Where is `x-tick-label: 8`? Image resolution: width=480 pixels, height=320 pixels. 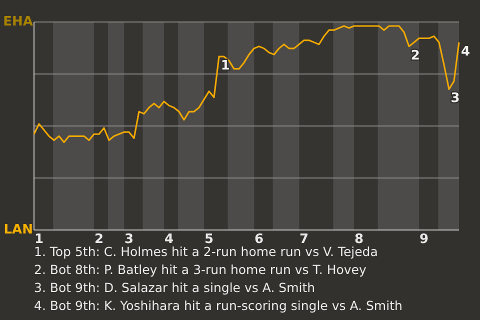 x-tick-label: 8 is located at coordinates (359, 239).